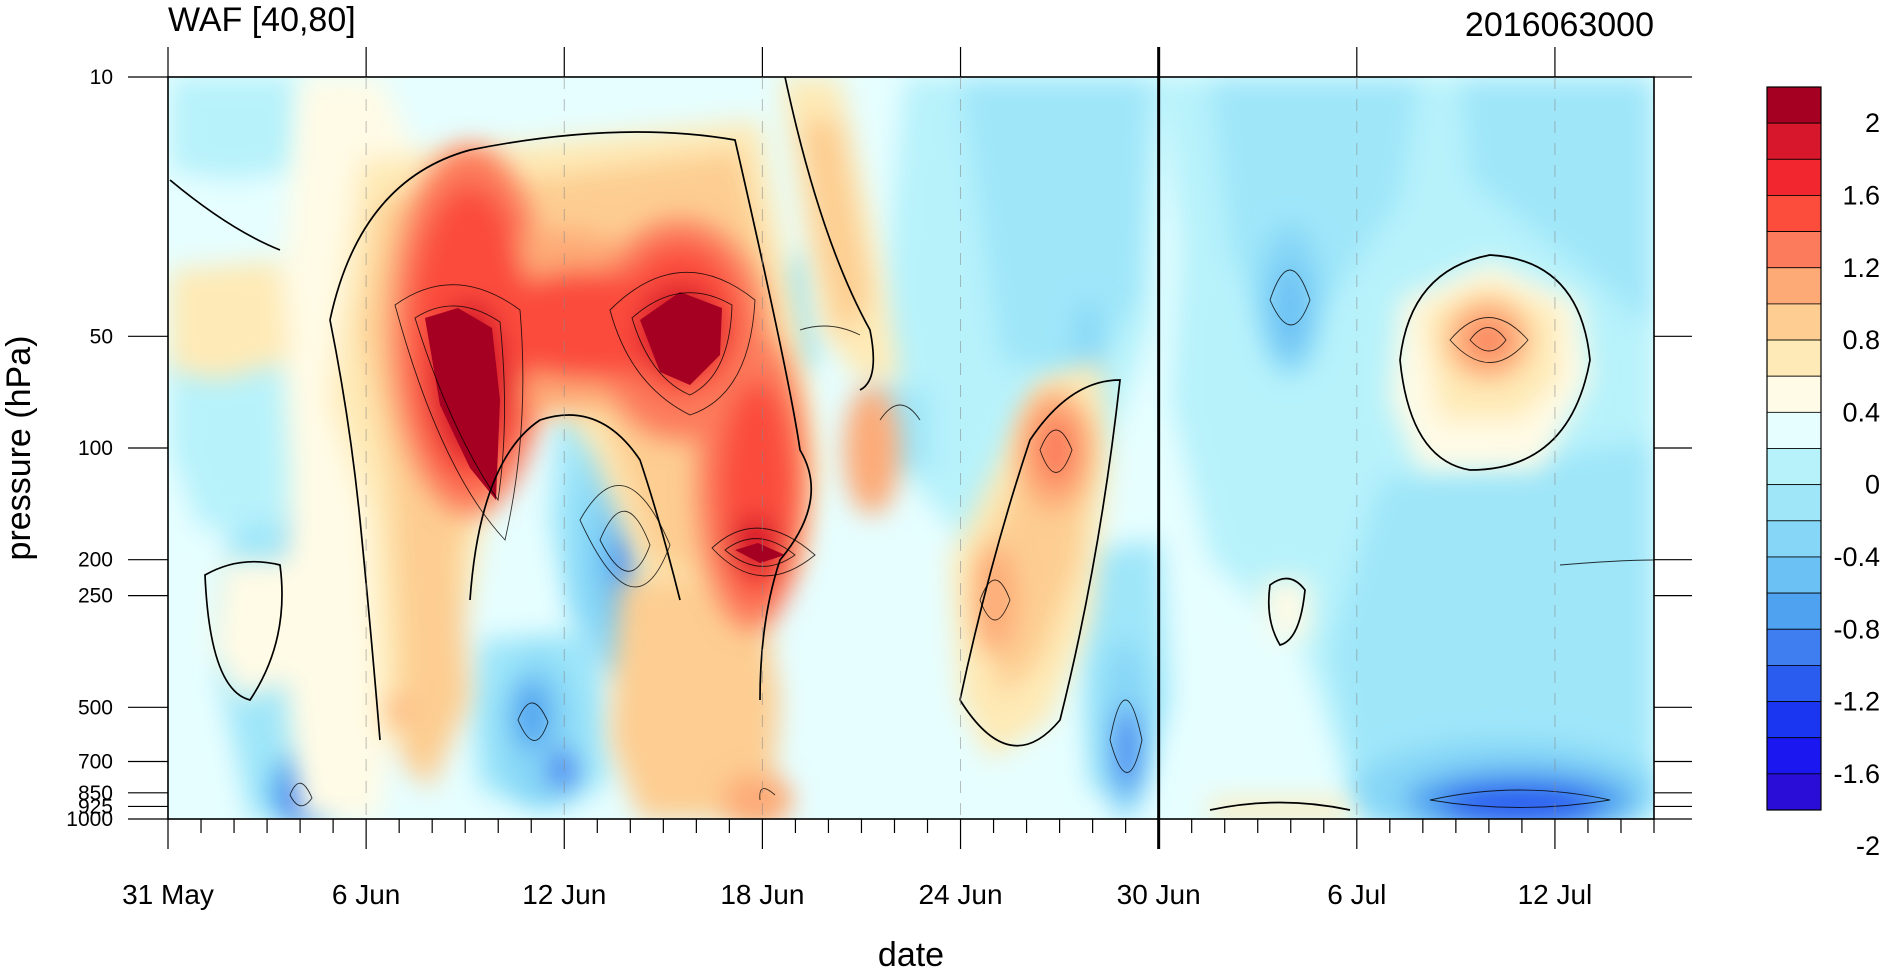  What do you see at coordinates (1823, 473) in the screenshot?
I see `colorbar: 2 1.6 1.2 0.8 0.4 0 -0.4 -0.8 -1.2 -1.6 -2` at bounding box center [1823, 473].